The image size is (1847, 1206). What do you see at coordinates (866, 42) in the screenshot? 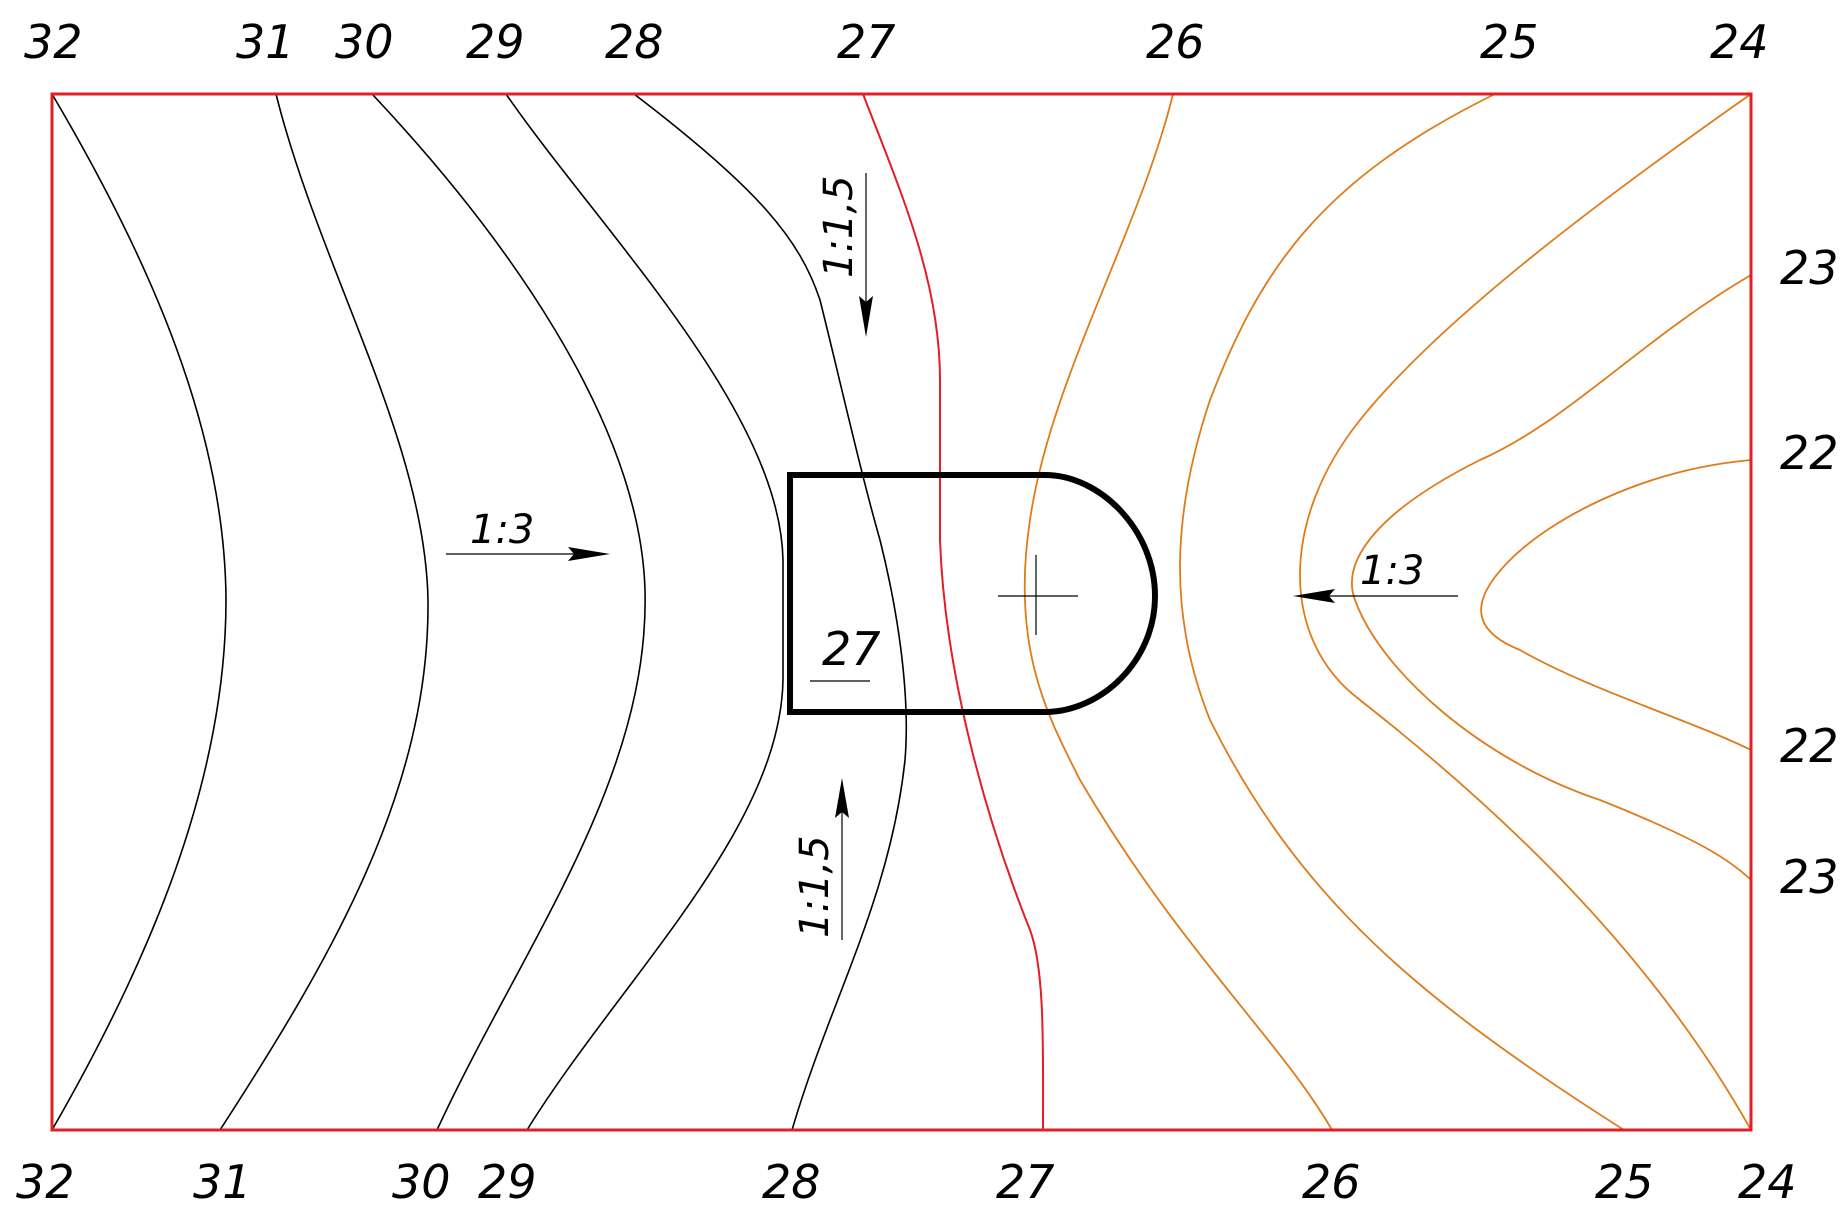
I see `top-label: 27` at bounding box center [866, 42].